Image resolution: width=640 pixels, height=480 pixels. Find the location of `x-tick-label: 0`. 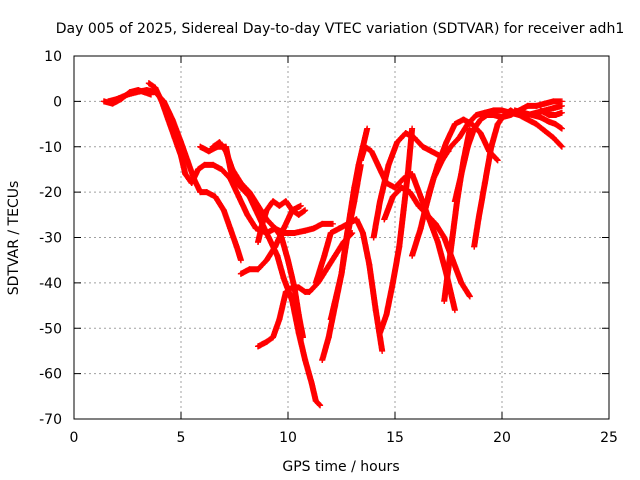

x-tick-label: 0 is located at coordinates (74, 438).